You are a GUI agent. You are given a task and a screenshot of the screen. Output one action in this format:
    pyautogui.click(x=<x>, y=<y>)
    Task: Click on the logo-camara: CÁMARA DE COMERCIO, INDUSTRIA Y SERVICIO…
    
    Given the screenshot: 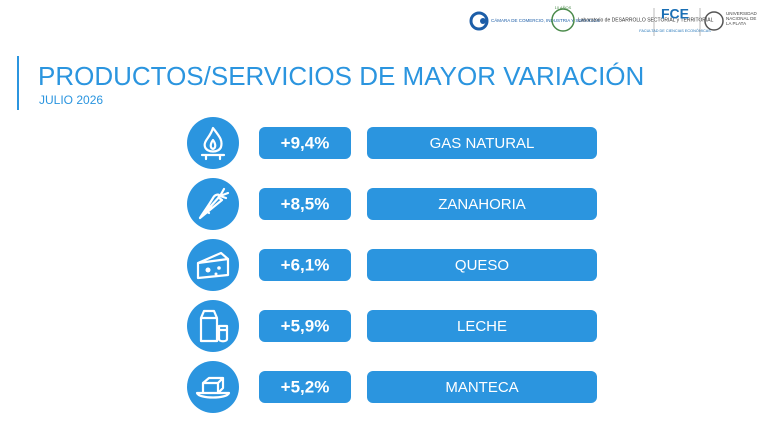 What is the action you would take?
    pyautogui.click(x=534, y=21)
    